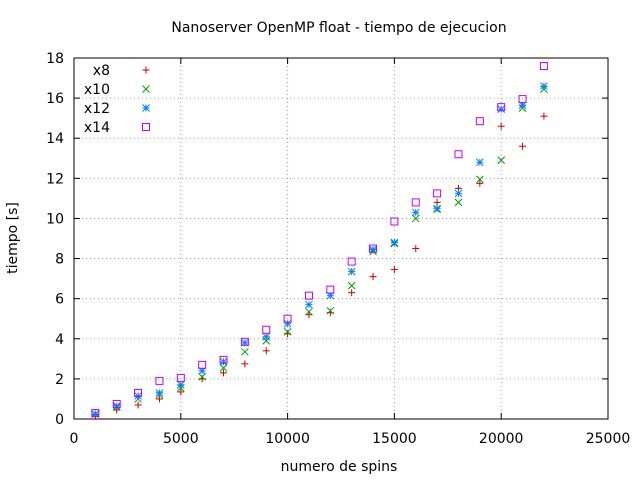 Image resolution: width=640 pixels, height=480 pixels. I want to click on y-tick-label: 4, so click(59, 340).